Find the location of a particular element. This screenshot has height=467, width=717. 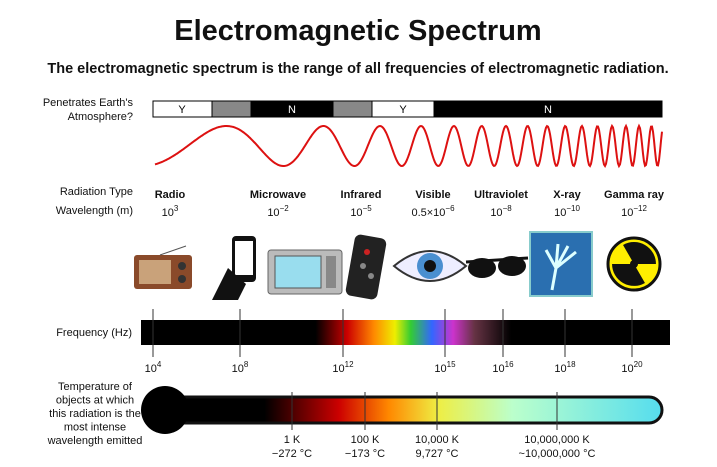

frequency-tick-label: 10¹⁵ is located at coordinates (445, 367).